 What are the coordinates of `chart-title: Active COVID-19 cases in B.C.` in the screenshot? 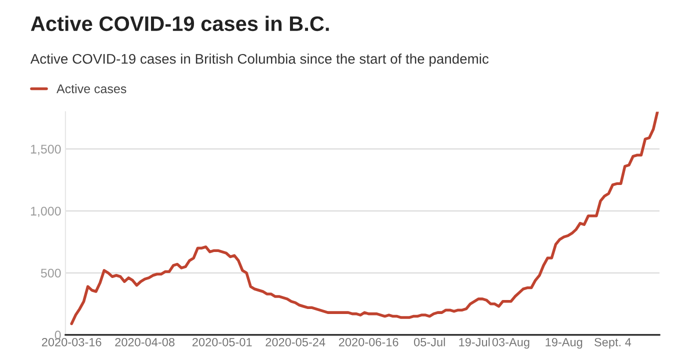 It's located at (179, 24).